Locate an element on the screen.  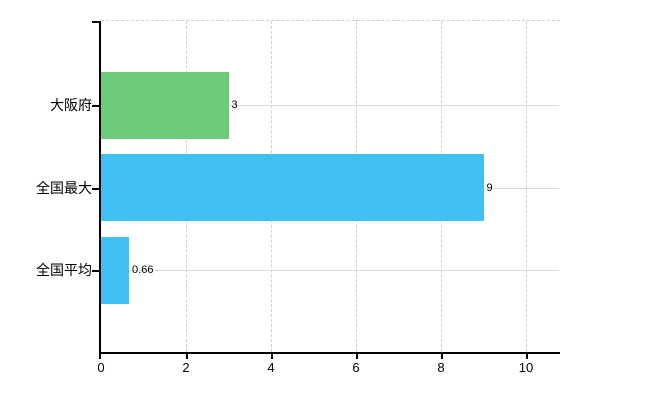
x-tick-label: 0 is located at coordinates (101, 367).